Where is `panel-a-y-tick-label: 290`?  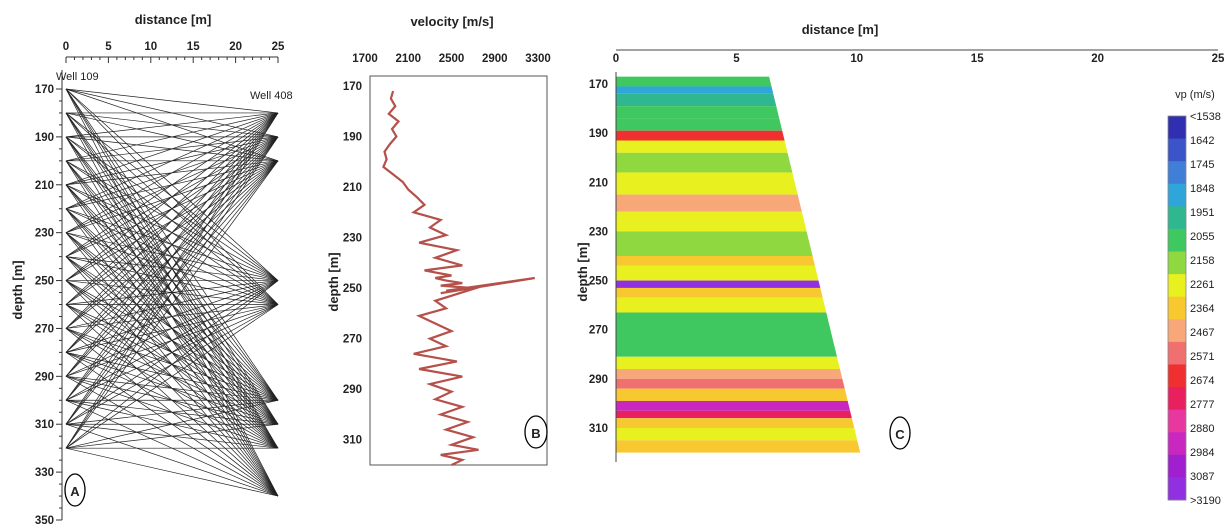 panel-a-y-tick-label: 290 is located at coordinates (44, 377).